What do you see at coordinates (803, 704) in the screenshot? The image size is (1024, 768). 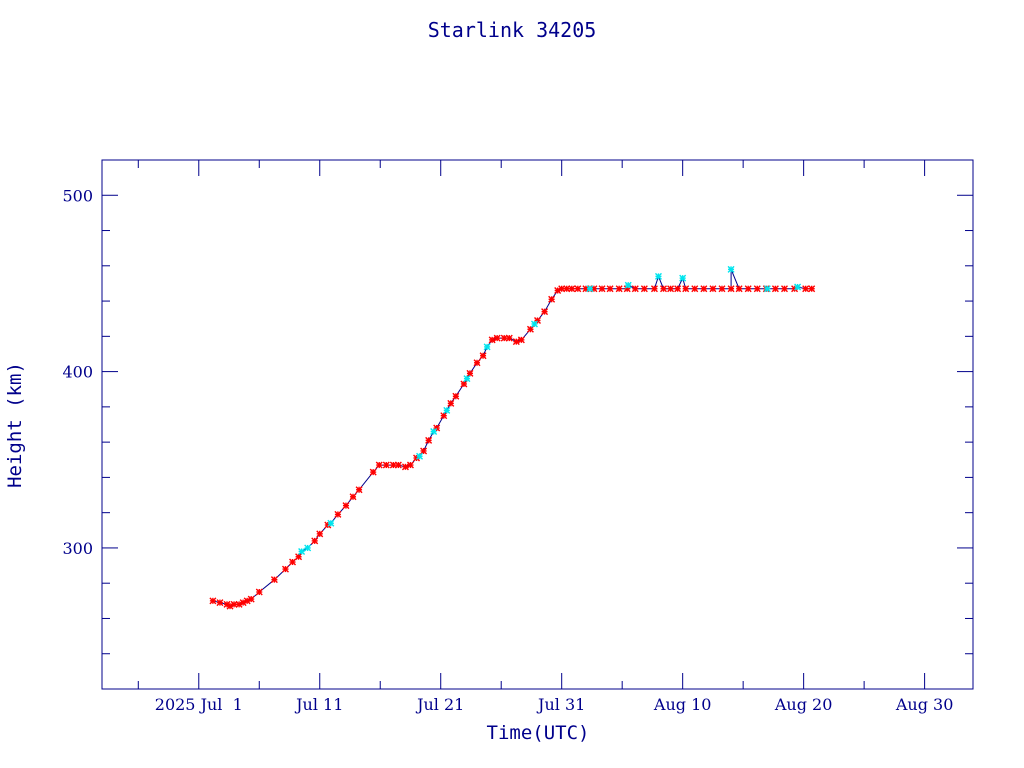 I see `x-tick-label: Aug 20` at bounding box center [803, 704].